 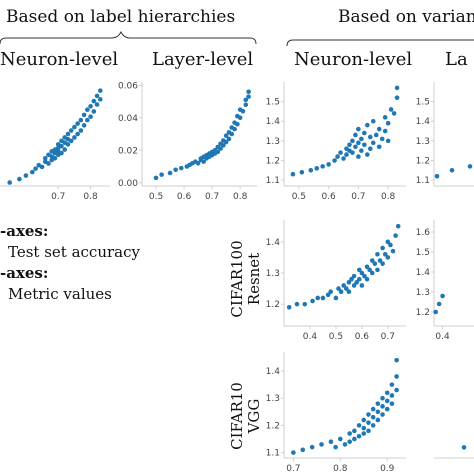 What do you see at coordinates (273, 181) in the screenshot?
I see `y-tick-label: 1.1` at bounding box center [273, 181].